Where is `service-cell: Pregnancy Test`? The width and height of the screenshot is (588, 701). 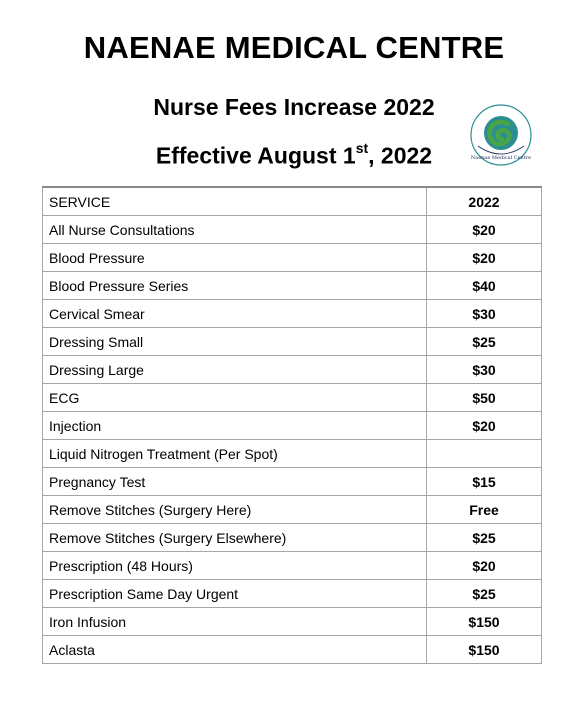
service-cell: Pregnancy Test is located at coordinates (234, 481).